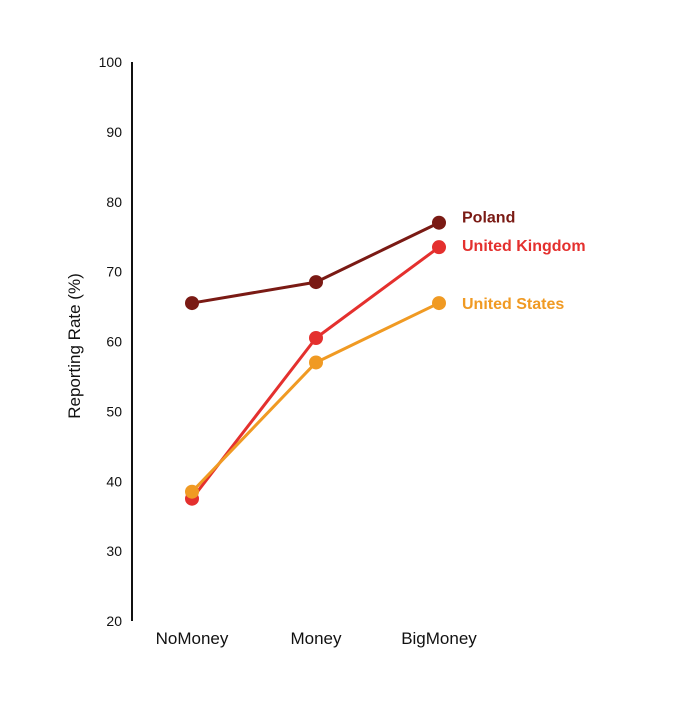 This screenshot has width=684, height=711. What do you see at coordinates (111, 62) in the screenshot?
I see `y-tick-label: 100` at bounding box center [111, 62].